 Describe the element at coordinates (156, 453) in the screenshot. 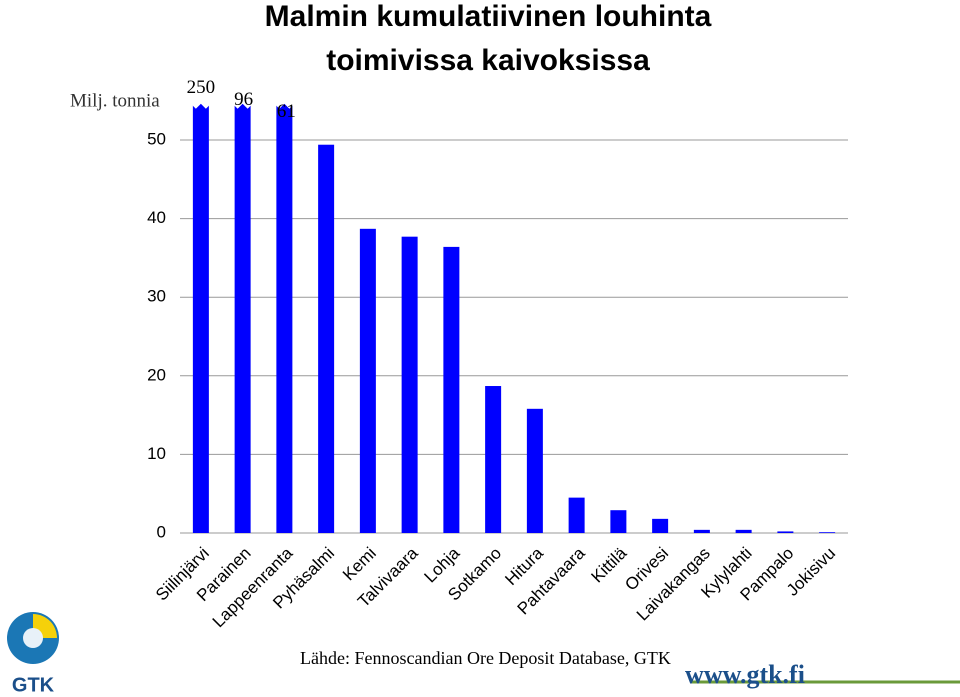

I see `y-tick-label: 10` at that location.